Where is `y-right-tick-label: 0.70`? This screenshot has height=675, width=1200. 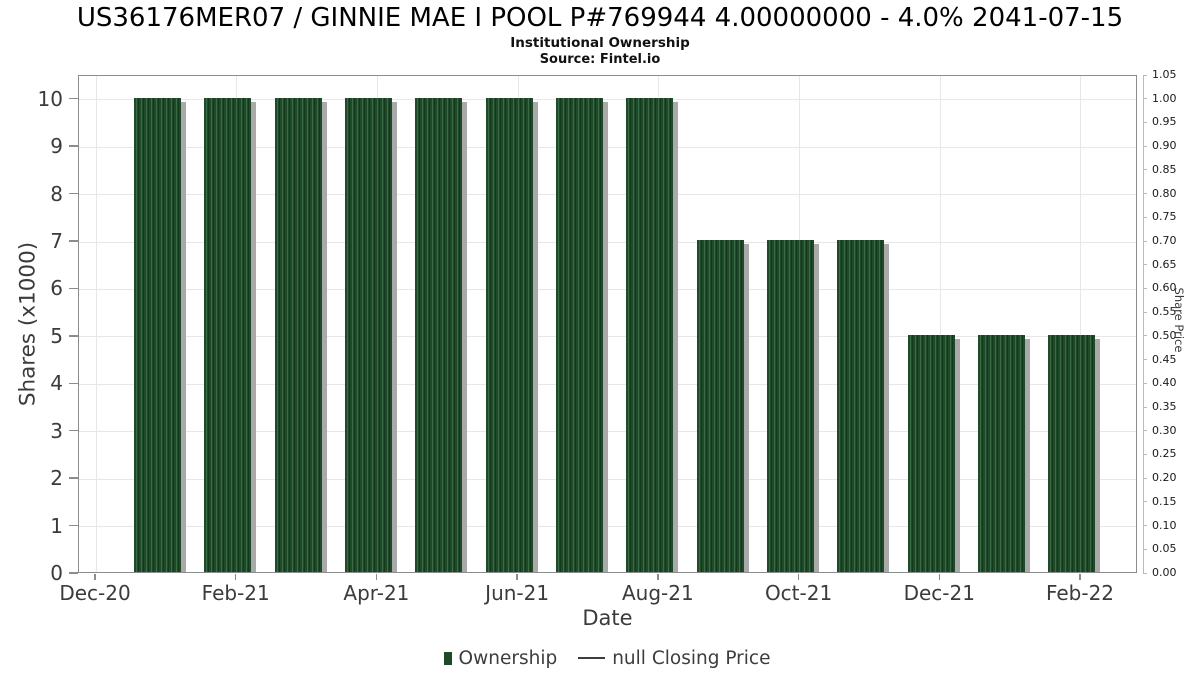 y-right-tick-label: 0.70 is located at coordinates (1164, 240).